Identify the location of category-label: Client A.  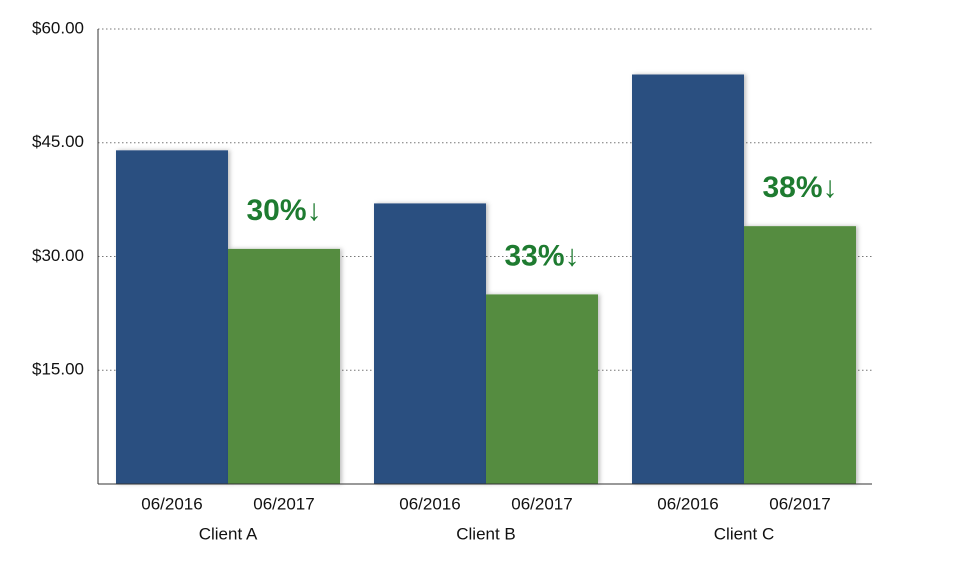
(228, 533).